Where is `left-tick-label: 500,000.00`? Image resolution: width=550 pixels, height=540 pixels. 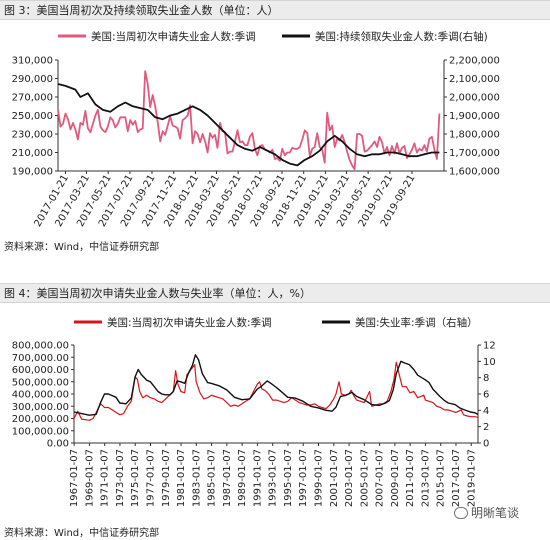
left-tick-label: 500,000.00 is located at coordinates (40, 382).